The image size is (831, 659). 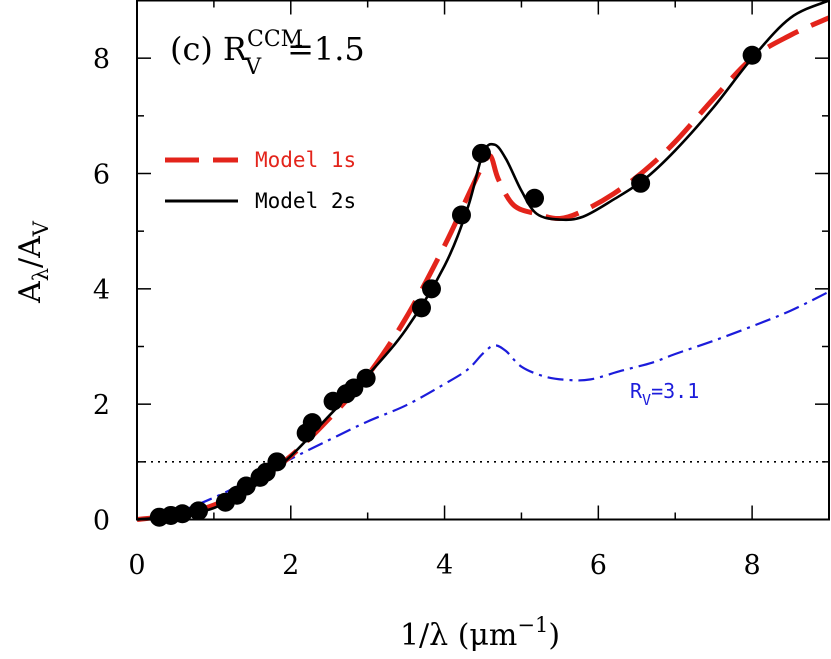 I want to click on y-axis-title: Aλ/AV, so click(x=33, y=262).